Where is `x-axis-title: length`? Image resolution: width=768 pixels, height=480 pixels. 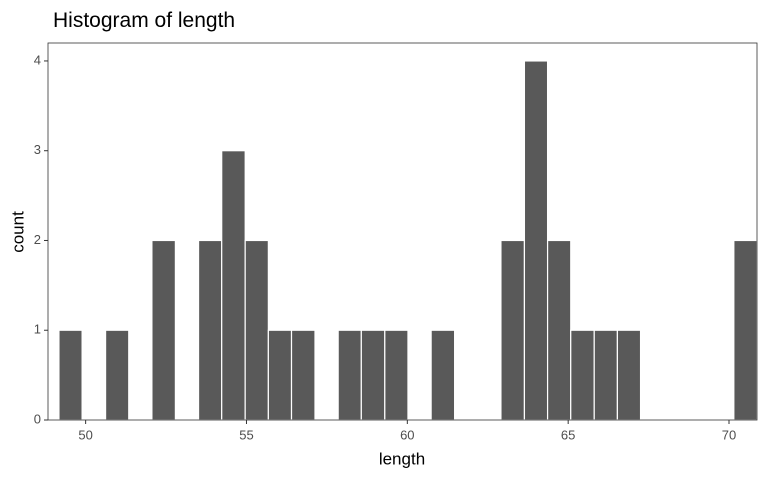
x-axis-title: length is located at coordinates (402, 458).